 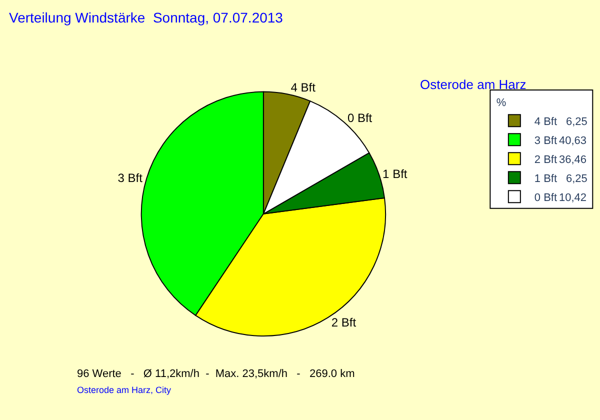 What do you see at coordinates (303, 87) in the screenshot?
I see `slice-label: 4 Bft` at bounding box center [303, 87].